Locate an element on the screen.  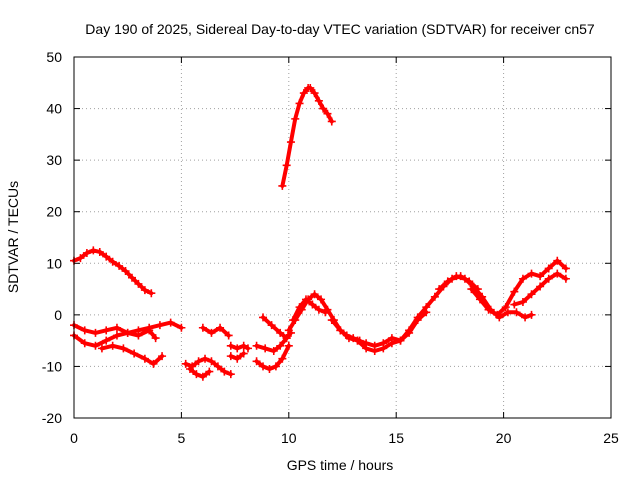
y-tick-label: 10 is located at coordinates (54, 263).